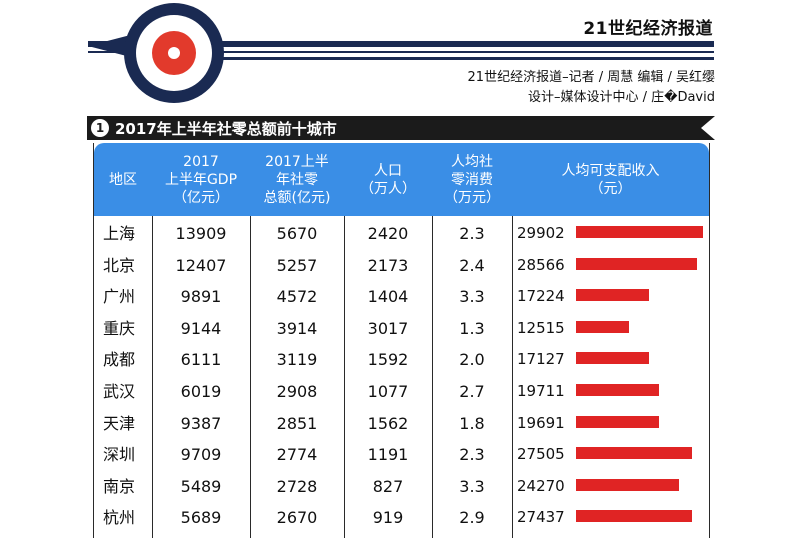 The width and height of the screenshot is (801, 548). I want to click on table-row: 成都 6111 3119 1592 2.0 17127, so click(401, 359).